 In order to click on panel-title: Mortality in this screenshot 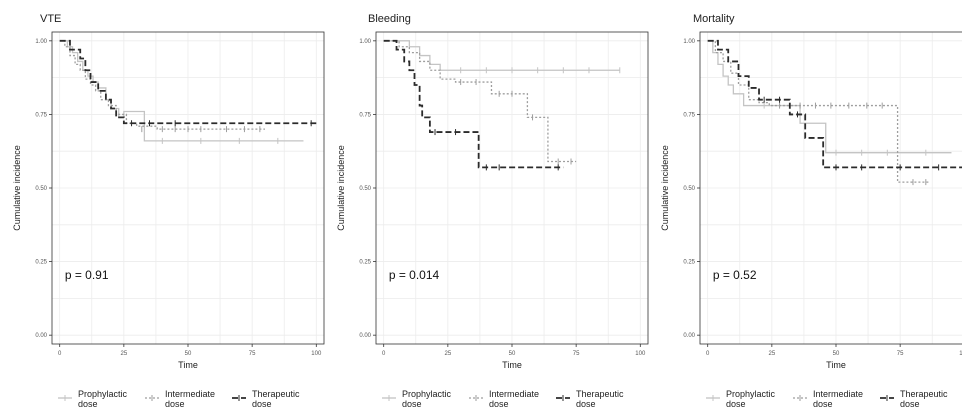, I will do `click(714, 19)`.